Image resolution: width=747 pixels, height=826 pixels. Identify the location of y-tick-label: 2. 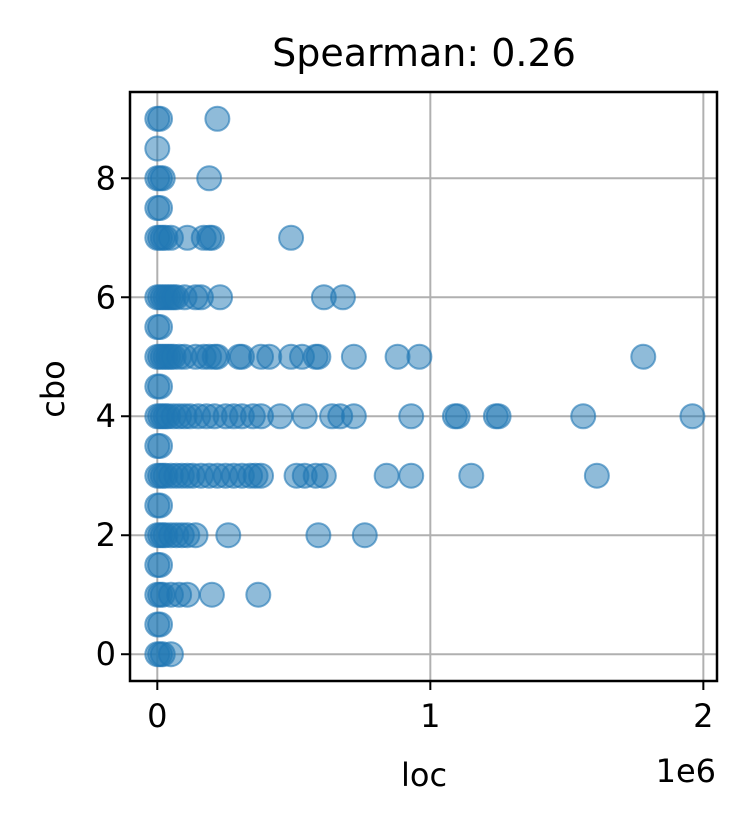
(106, 535).